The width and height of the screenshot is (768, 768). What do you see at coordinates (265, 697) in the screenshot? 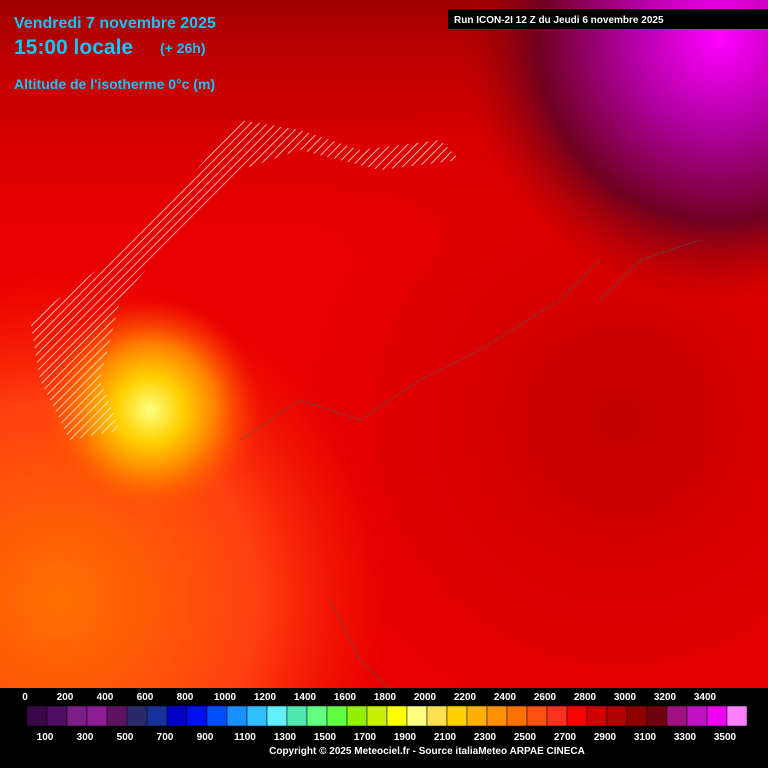
I see `legend-label: 1200` at bounding box center [265, 697].